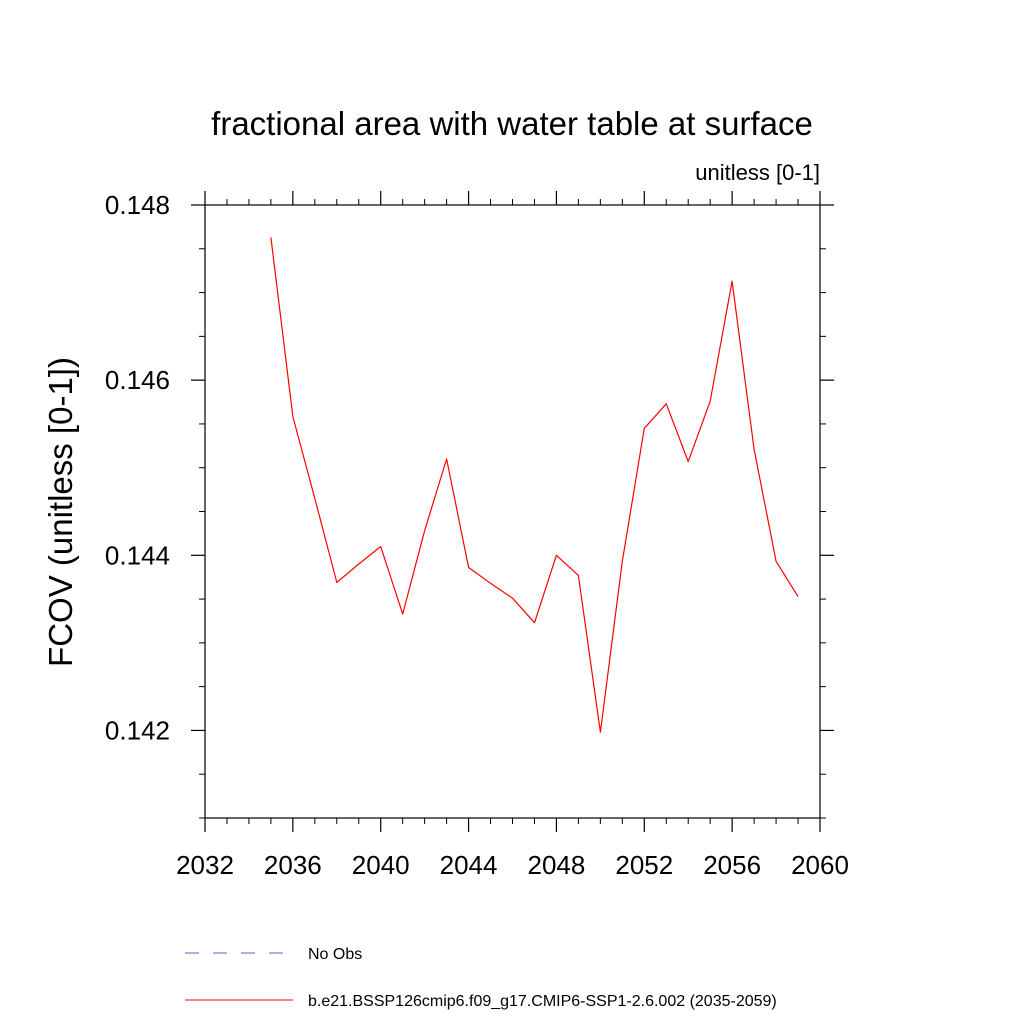 This screenshot has height=1024, width=1024. I want to click on units-label: unitless [0-1], so click(757, 172).